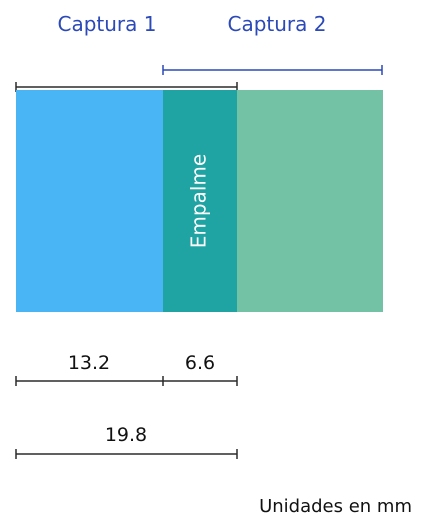 The image size is (430, 525). Describe the element at coordinates (200, 363) in the screenshot. I see `overlap-value: 6.6` at that location.